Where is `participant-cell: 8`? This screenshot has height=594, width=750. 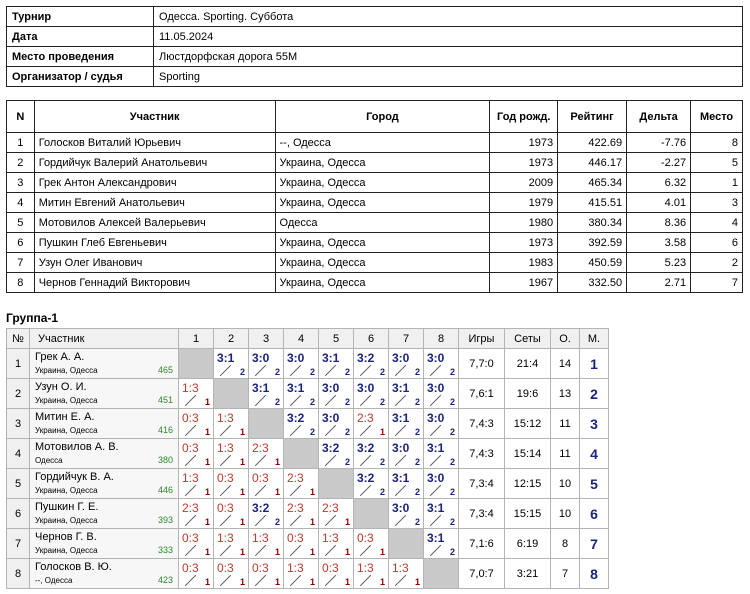 participant-cell: 8 is located at coordinates (716, 142).